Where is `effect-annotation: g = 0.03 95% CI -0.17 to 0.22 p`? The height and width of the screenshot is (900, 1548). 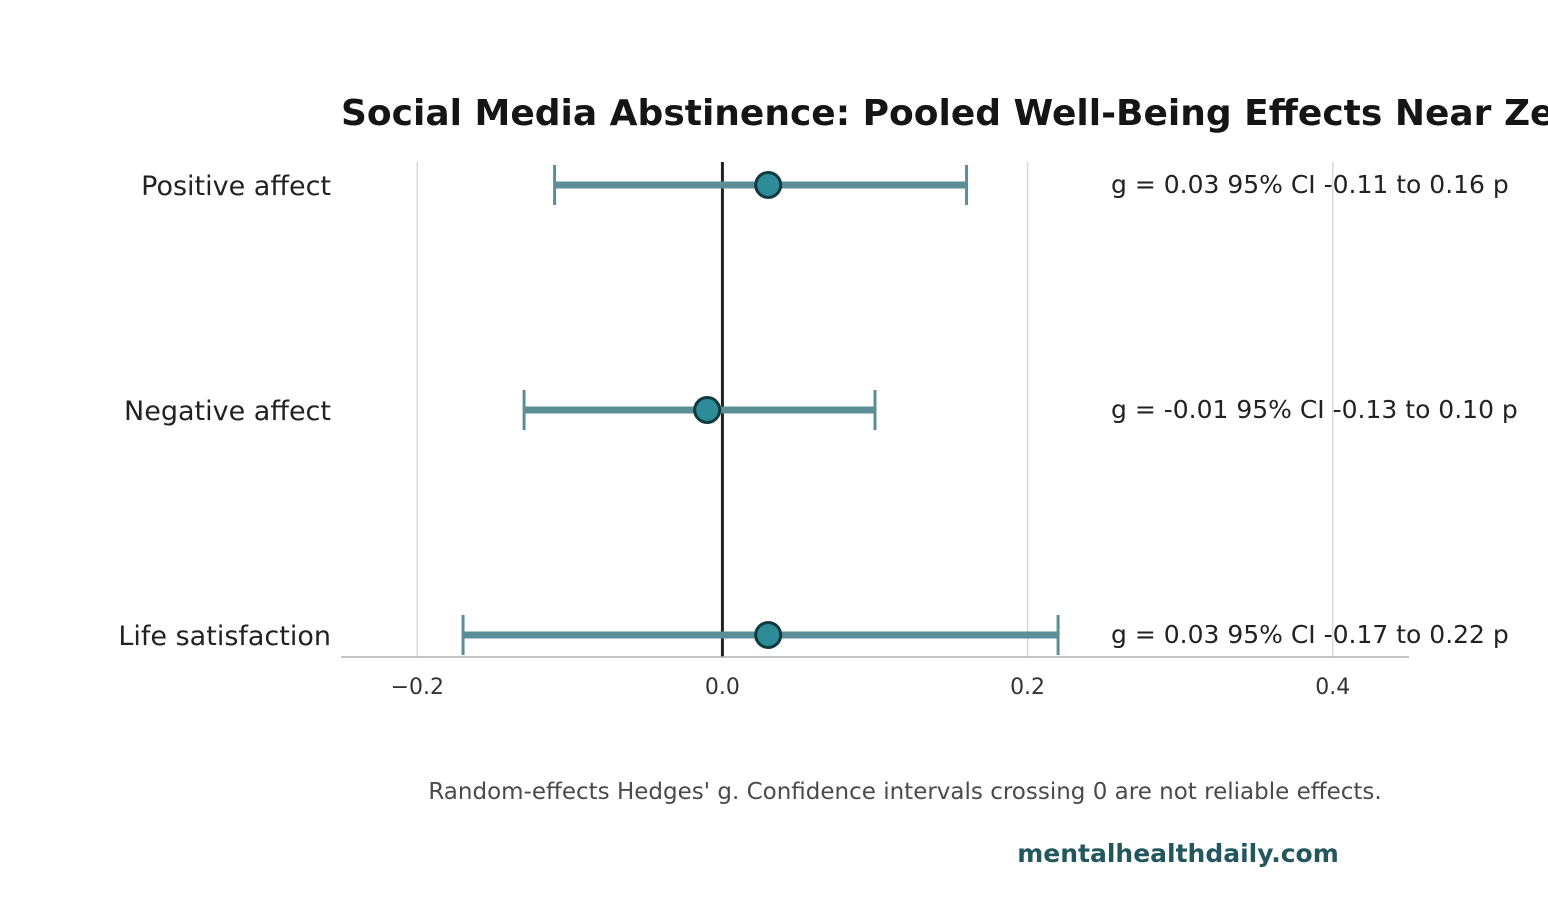
effect-annotation: g = 0.03 95% CI -0.17 to 0.22 p is located at coordinates (1310, 634).